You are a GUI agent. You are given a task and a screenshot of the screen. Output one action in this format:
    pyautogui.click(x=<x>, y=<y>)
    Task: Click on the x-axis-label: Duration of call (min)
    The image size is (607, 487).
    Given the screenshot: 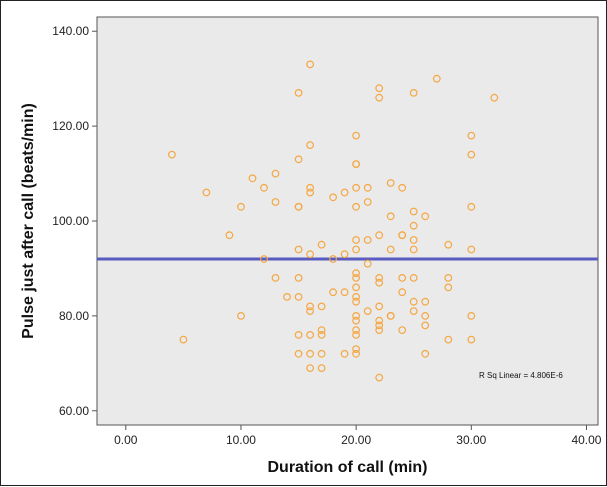 What is the action you would take?
    pyautogui.click(x=348, y=467)
    